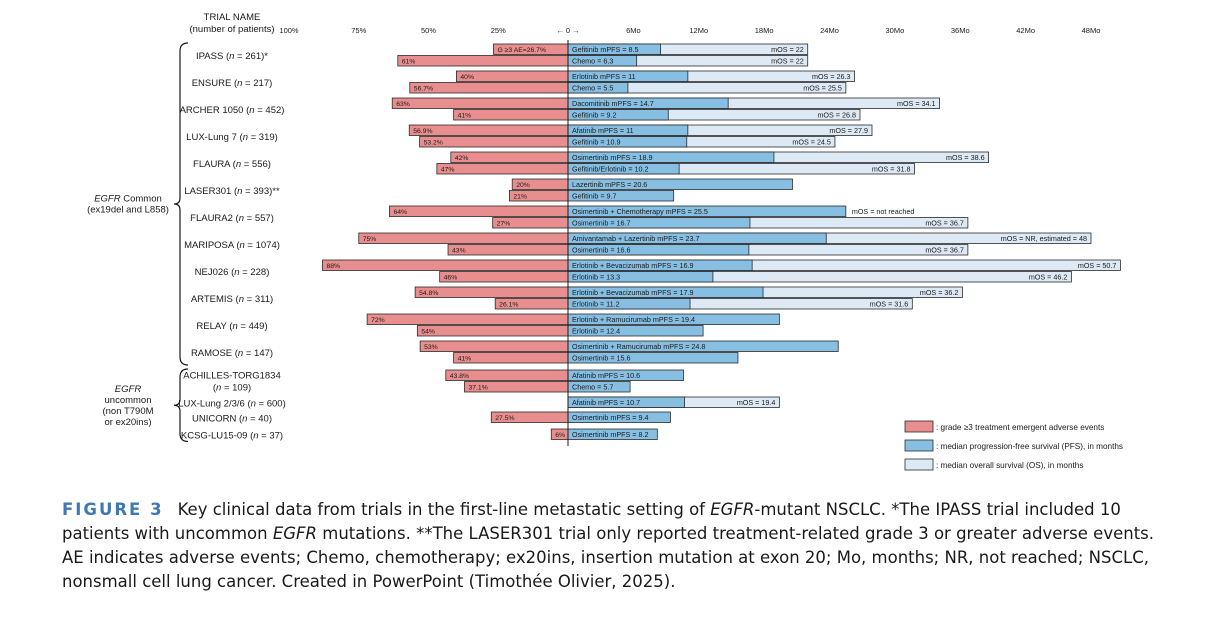 This screenshot has width=1228, height=634. I want to click on os-label: mOS = 24.5, so click(811, 142).